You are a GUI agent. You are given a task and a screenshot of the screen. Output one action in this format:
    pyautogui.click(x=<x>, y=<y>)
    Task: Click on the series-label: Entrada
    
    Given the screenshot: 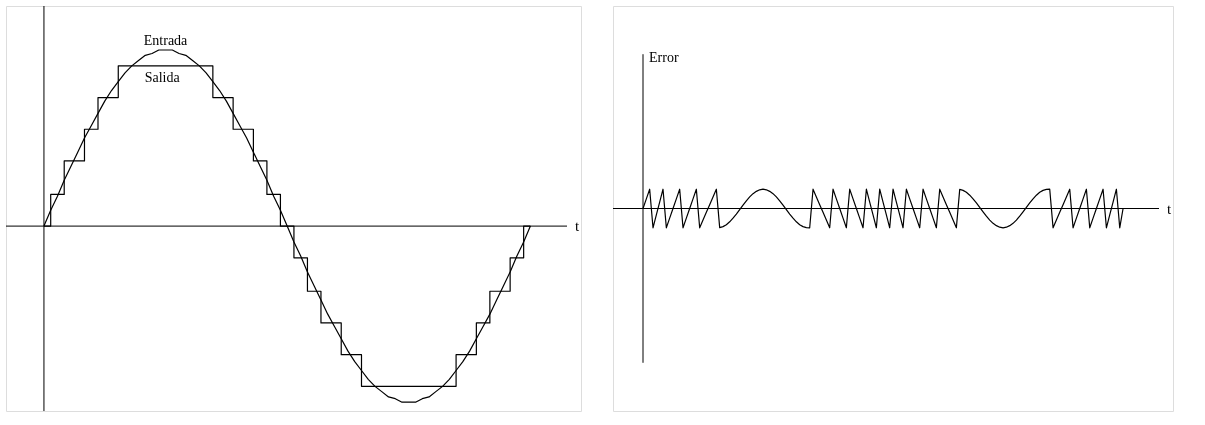 What is the action you would take?
    pyautogui.click(x=166, y=41)
    